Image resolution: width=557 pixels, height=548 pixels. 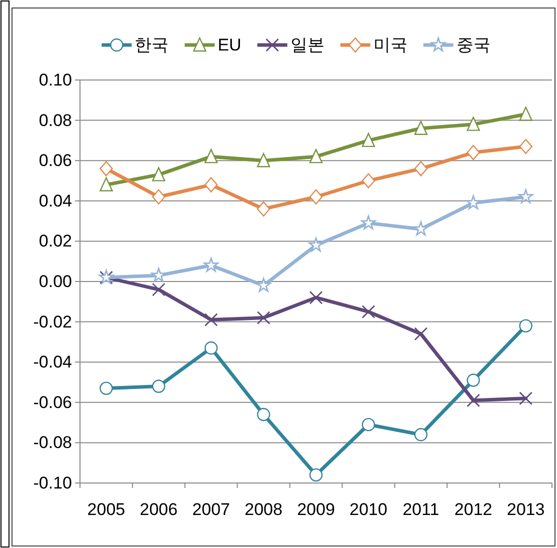 I want to click on legend-label: 중국, so click(x=473, y=45).